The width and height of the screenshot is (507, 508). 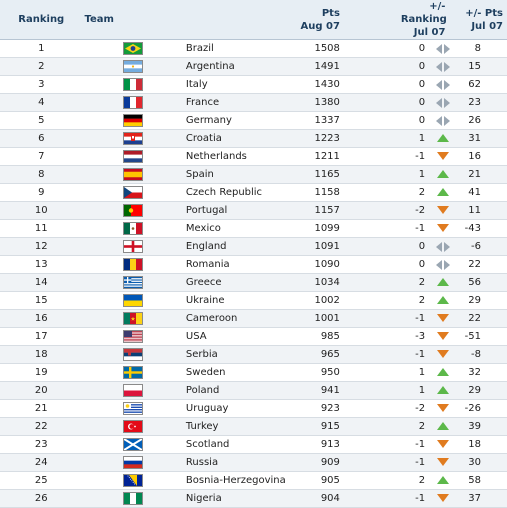 I want to click on table-row: 24 Russia 909 -1 30, so click(x=253, y=462).